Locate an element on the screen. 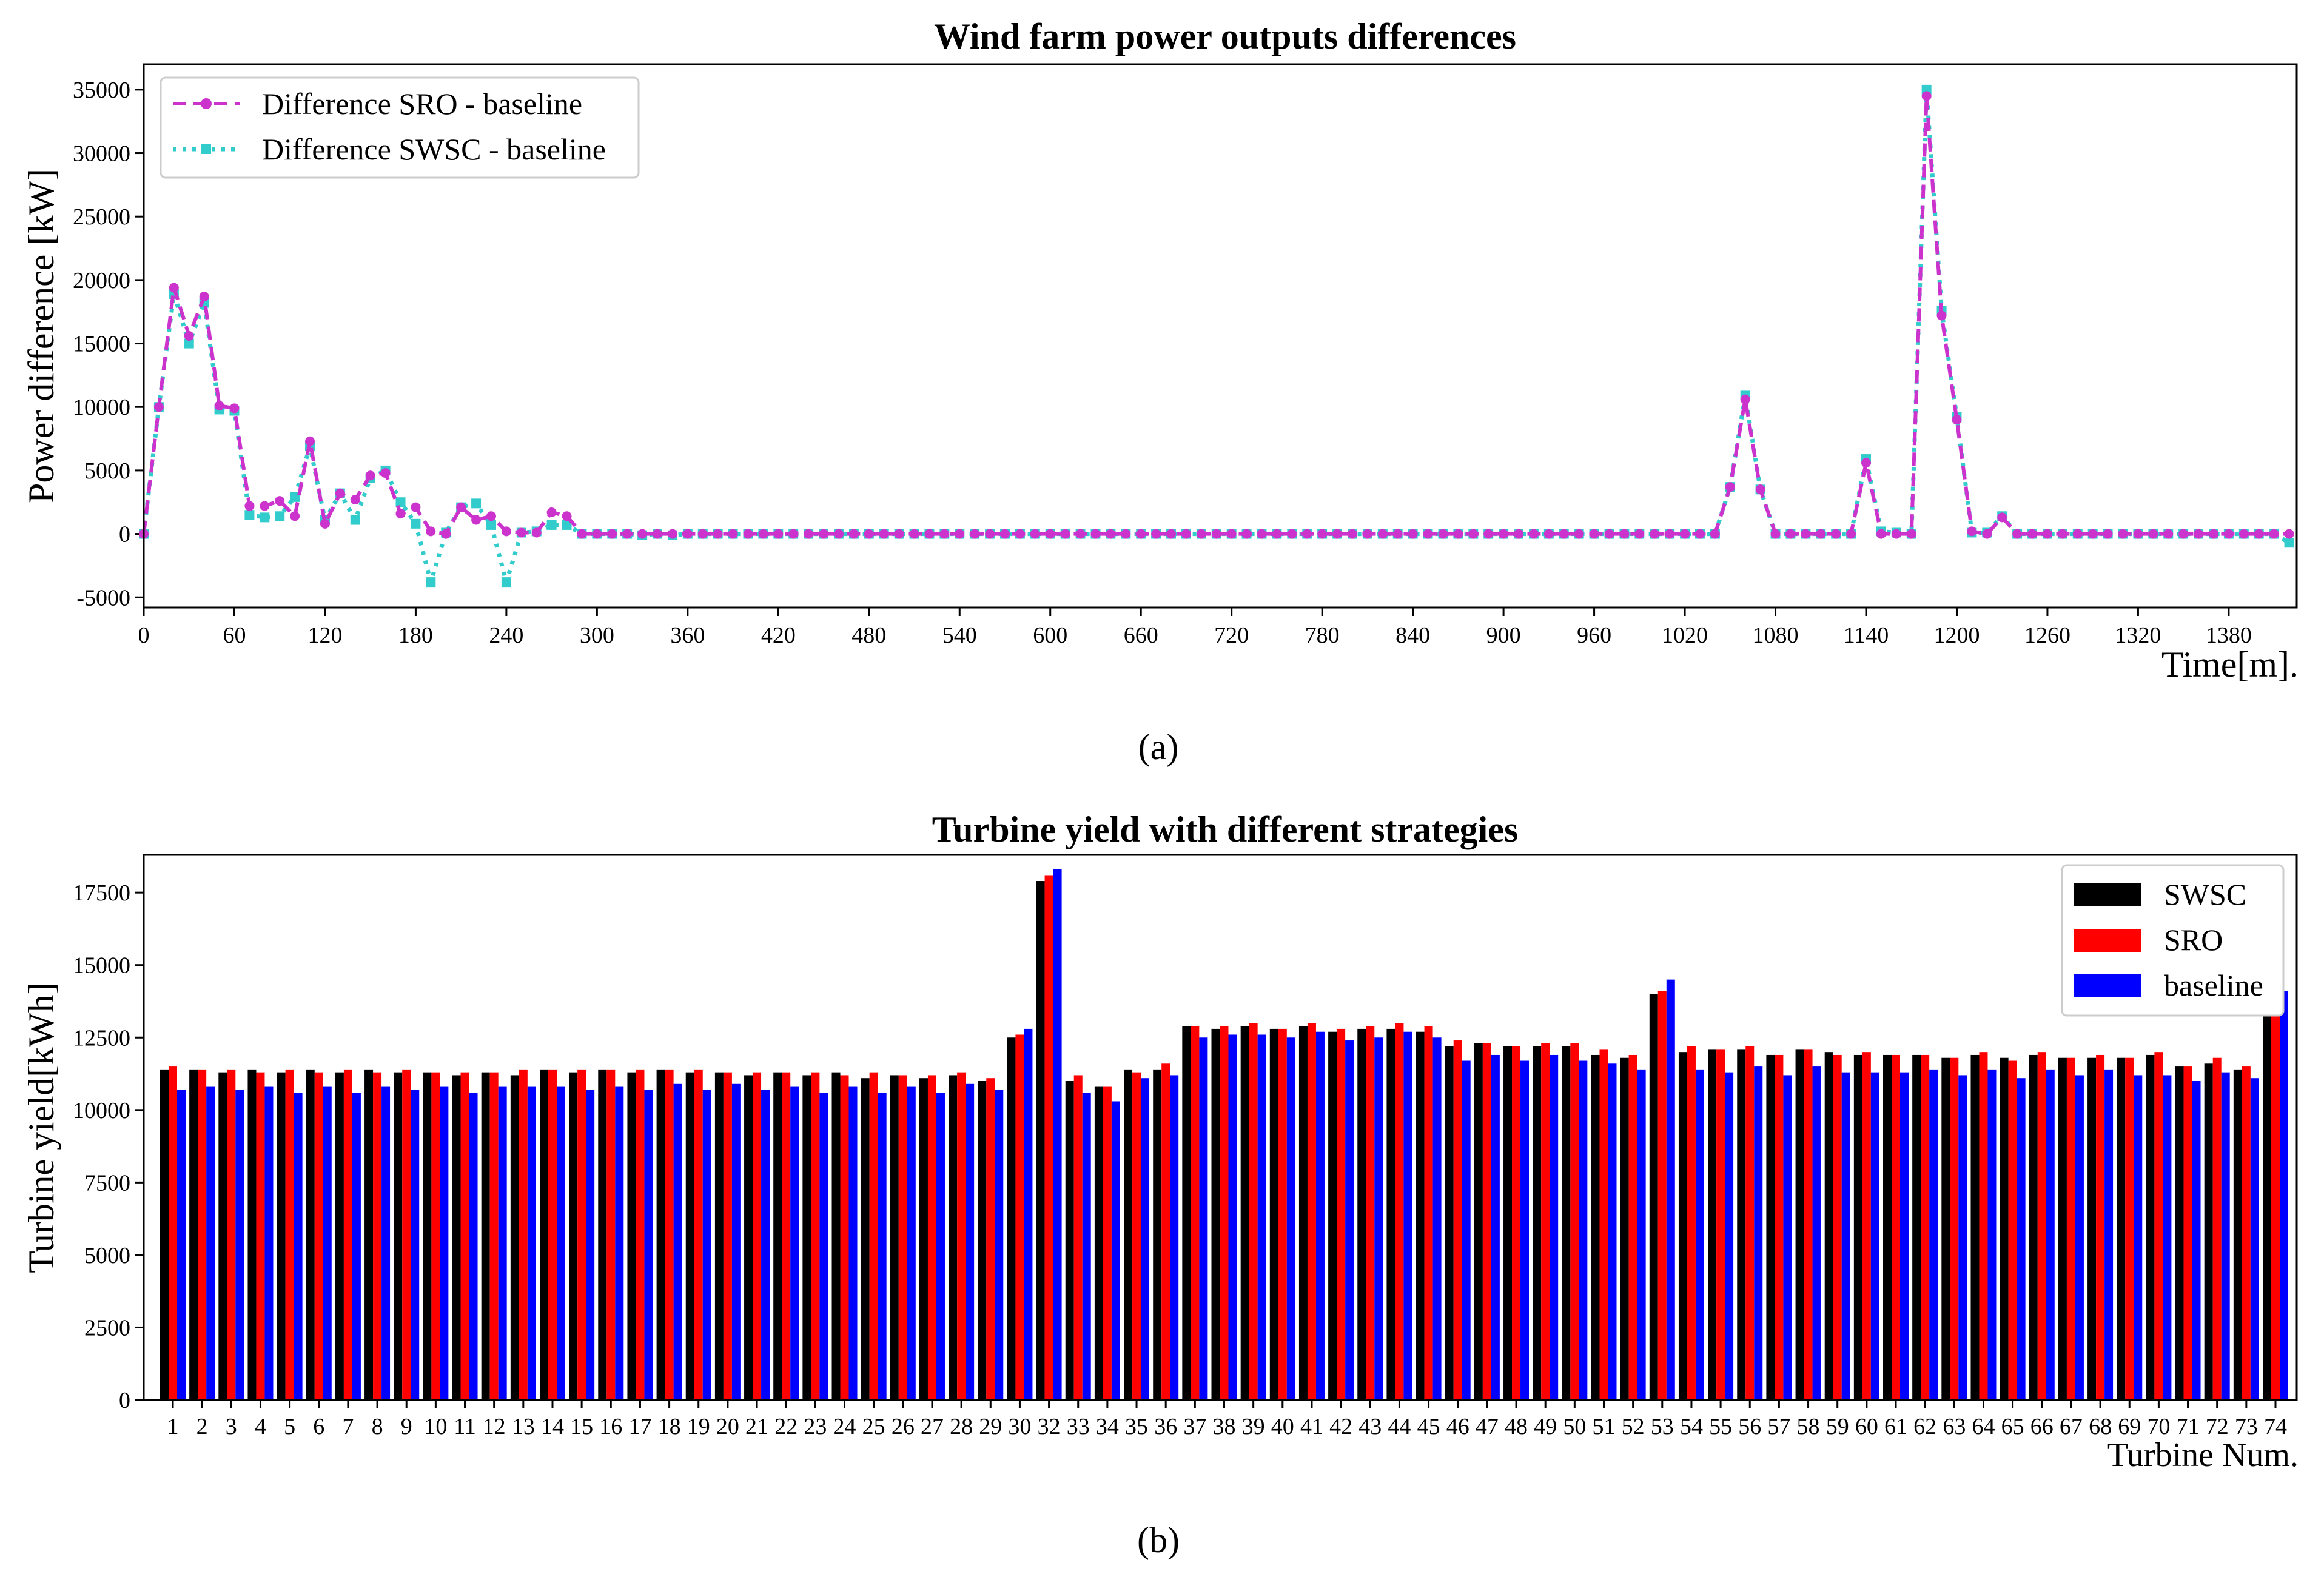  x-tick-label: 23 is located at coordinates (816, 1426).